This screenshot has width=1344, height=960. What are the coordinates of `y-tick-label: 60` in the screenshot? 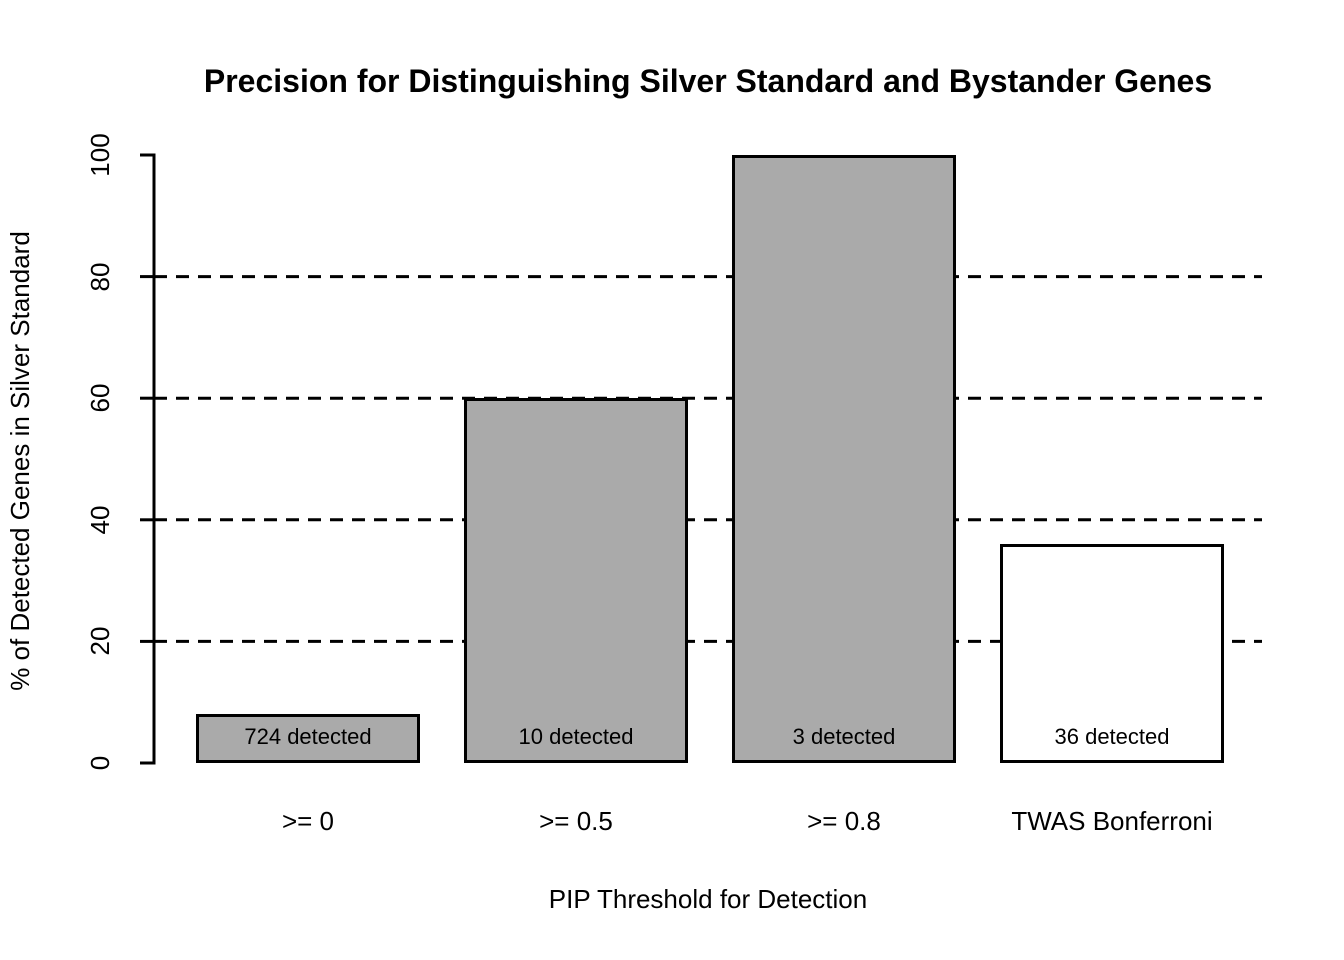 It's located at (100, 398).